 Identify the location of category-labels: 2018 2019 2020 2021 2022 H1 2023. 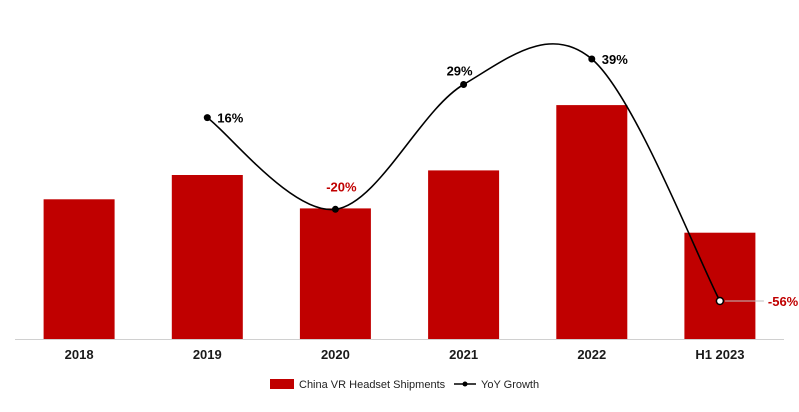
(405, 354).